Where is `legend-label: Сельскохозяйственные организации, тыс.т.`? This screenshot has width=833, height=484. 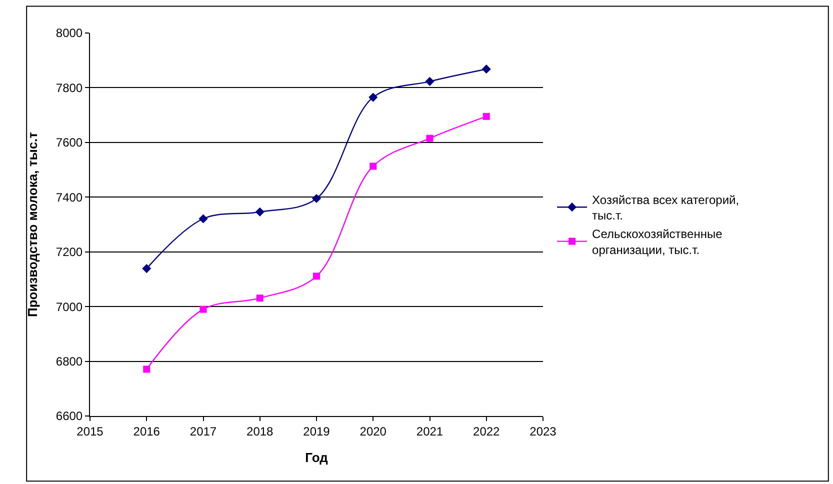
legend-label: Сельскохозяйственные организации, тыс.т. is located at coordinates (657, 242).